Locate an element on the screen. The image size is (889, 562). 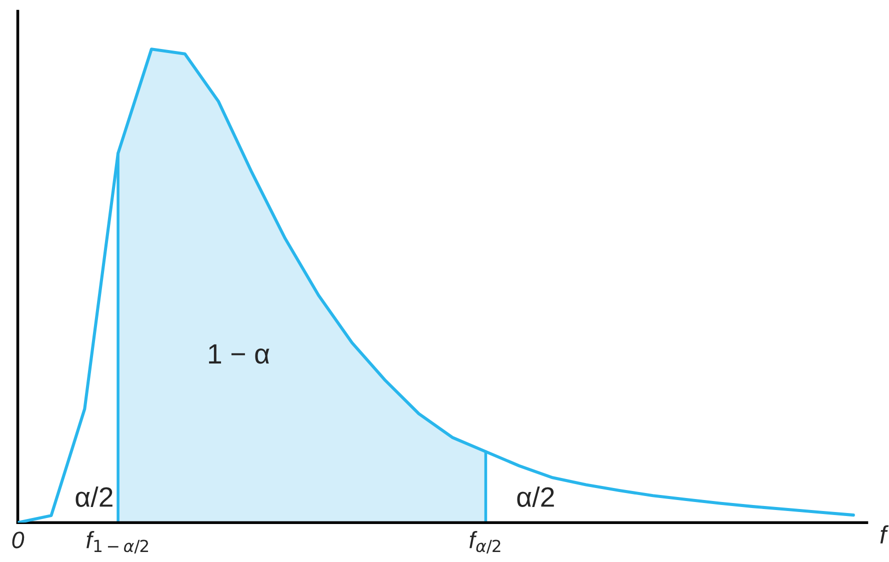
annotation: 1 − α is located at coordinates (239, 354).